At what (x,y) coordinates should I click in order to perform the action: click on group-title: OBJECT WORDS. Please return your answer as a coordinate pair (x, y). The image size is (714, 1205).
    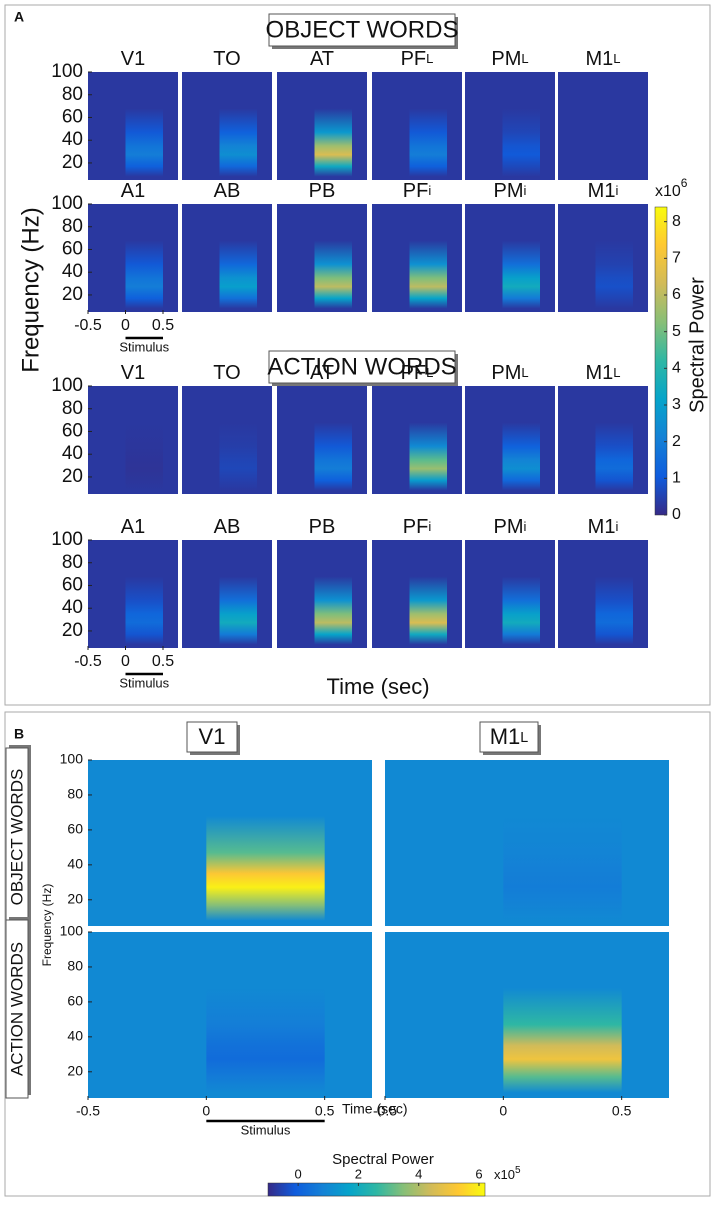
    Looking at the image, I should click on (362, 29).